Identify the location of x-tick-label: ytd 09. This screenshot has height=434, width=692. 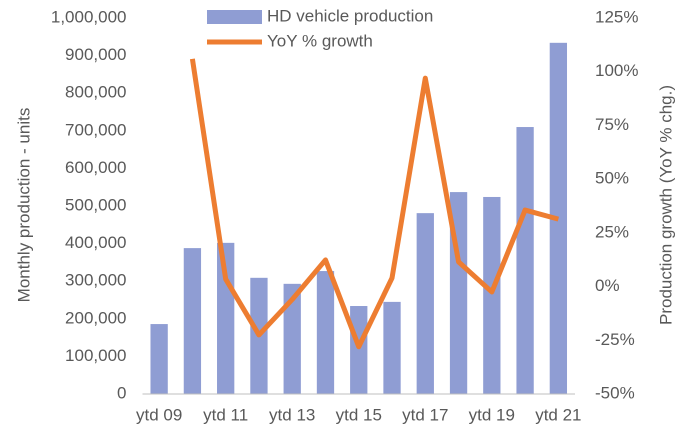
(159, 414).